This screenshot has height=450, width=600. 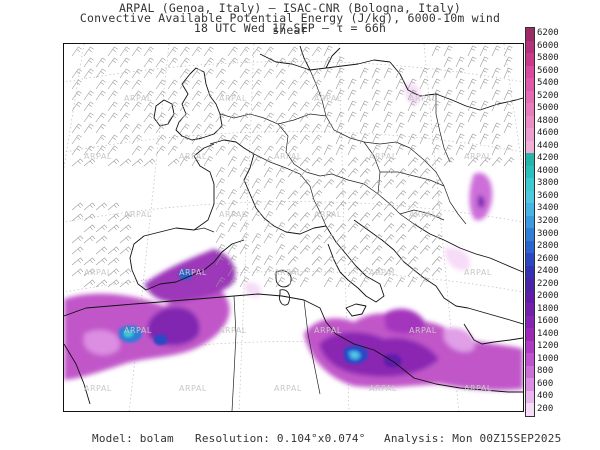 I want to click on colorbar-label: 3600, so click(x=548, y=195).